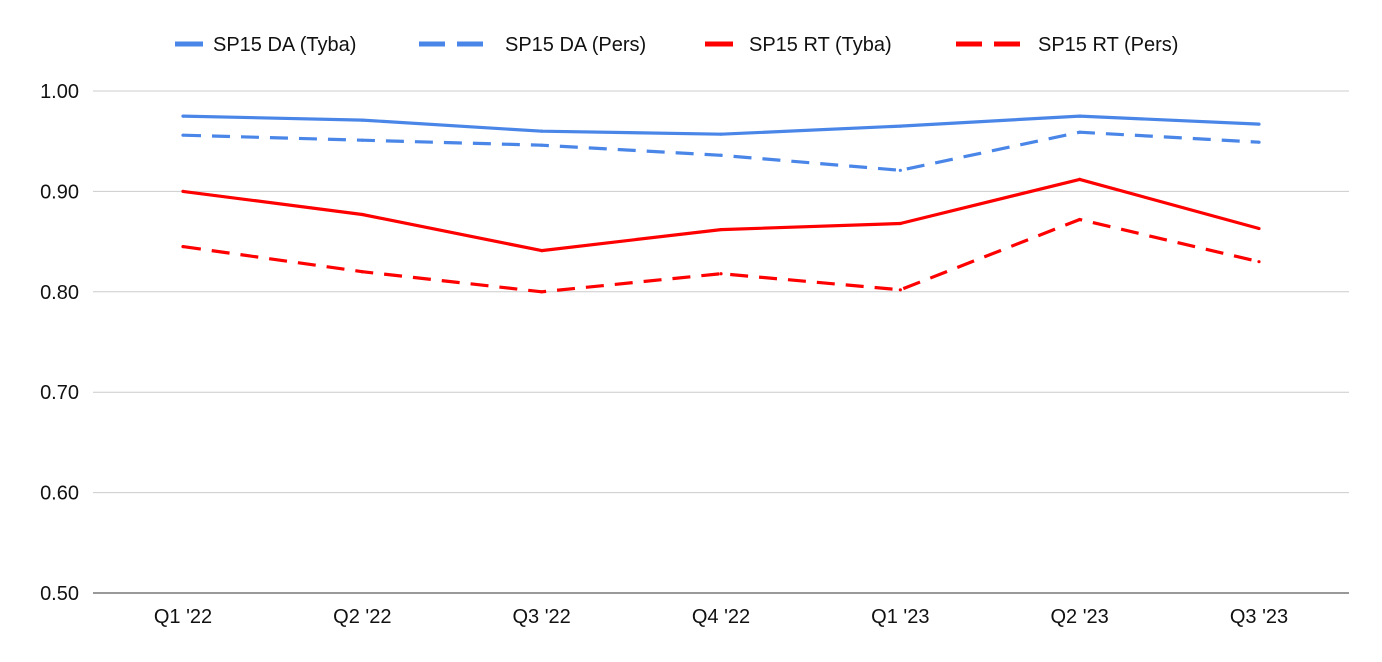  I want to click on y-tick-label: 1.00, so click(59, 92).